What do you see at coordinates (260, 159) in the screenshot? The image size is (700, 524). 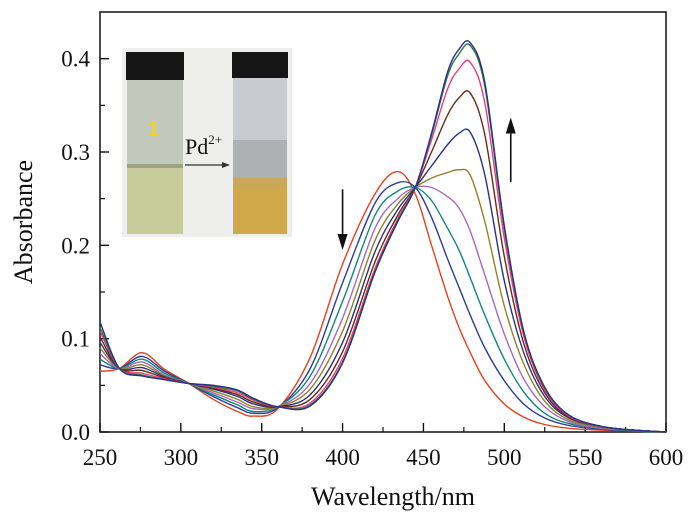 I see `vial-glass-mid-right` at bounding box center [260, 159].